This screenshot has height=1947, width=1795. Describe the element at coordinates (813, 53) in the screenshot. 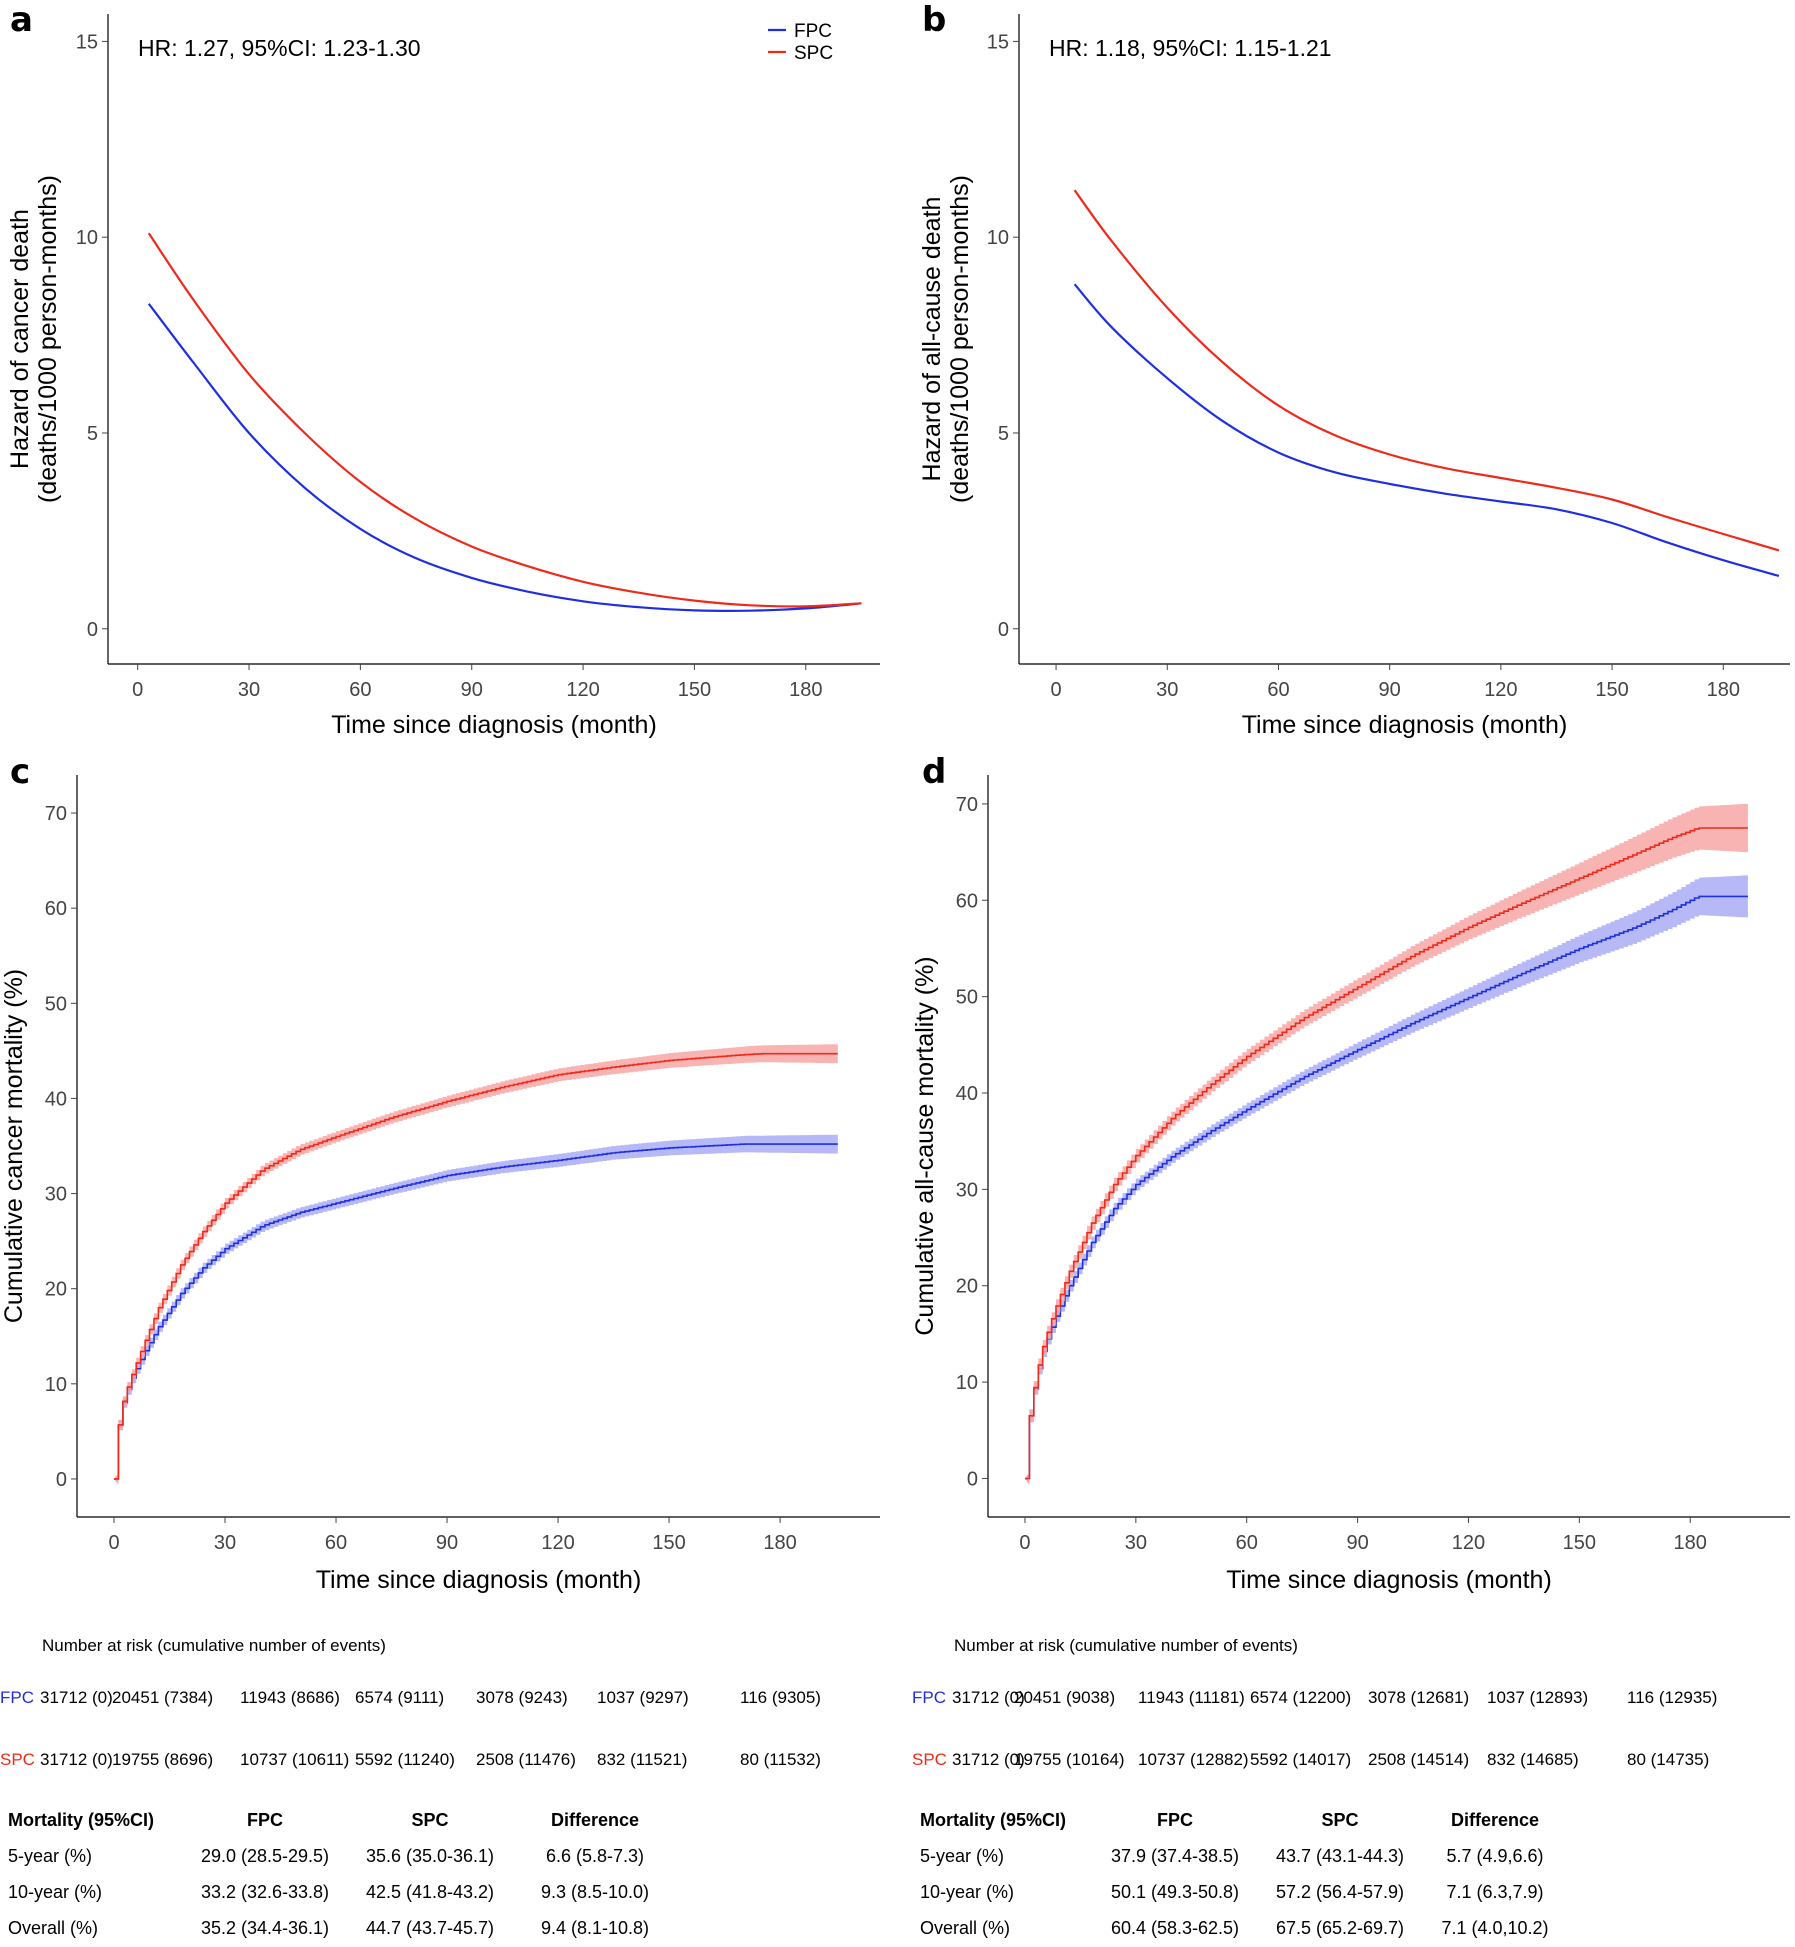

I see `legend-label-spc: SPC` at that location.